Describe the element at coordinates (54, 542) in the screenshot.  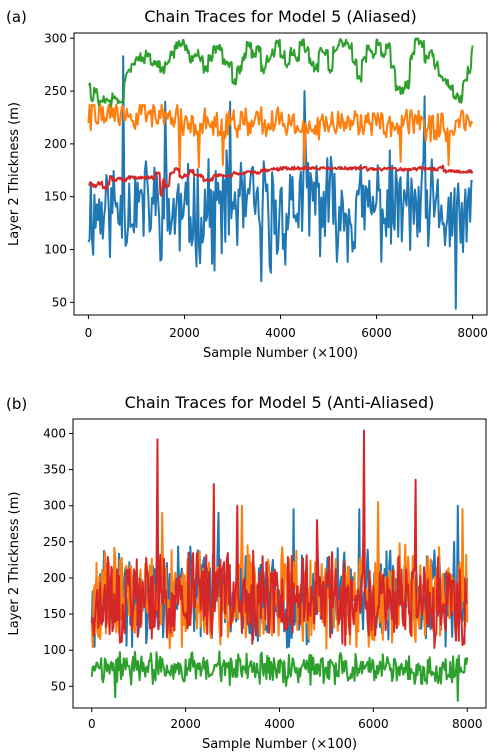
I see `chart-b-y-tick-label: 250` at that location.